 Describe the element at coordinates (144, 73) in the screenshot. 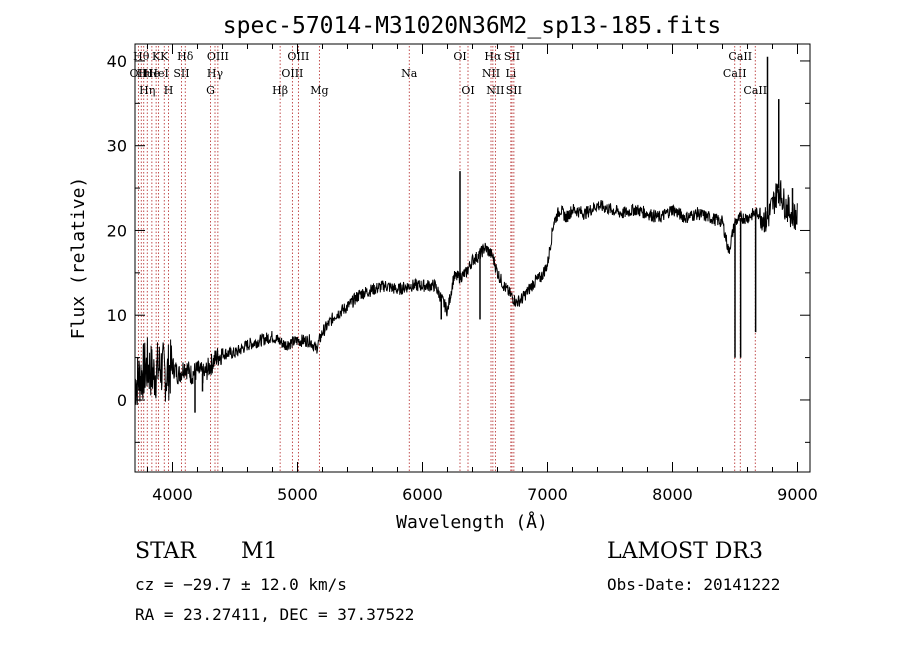

I see `line-marker-label: Hι` at that location.